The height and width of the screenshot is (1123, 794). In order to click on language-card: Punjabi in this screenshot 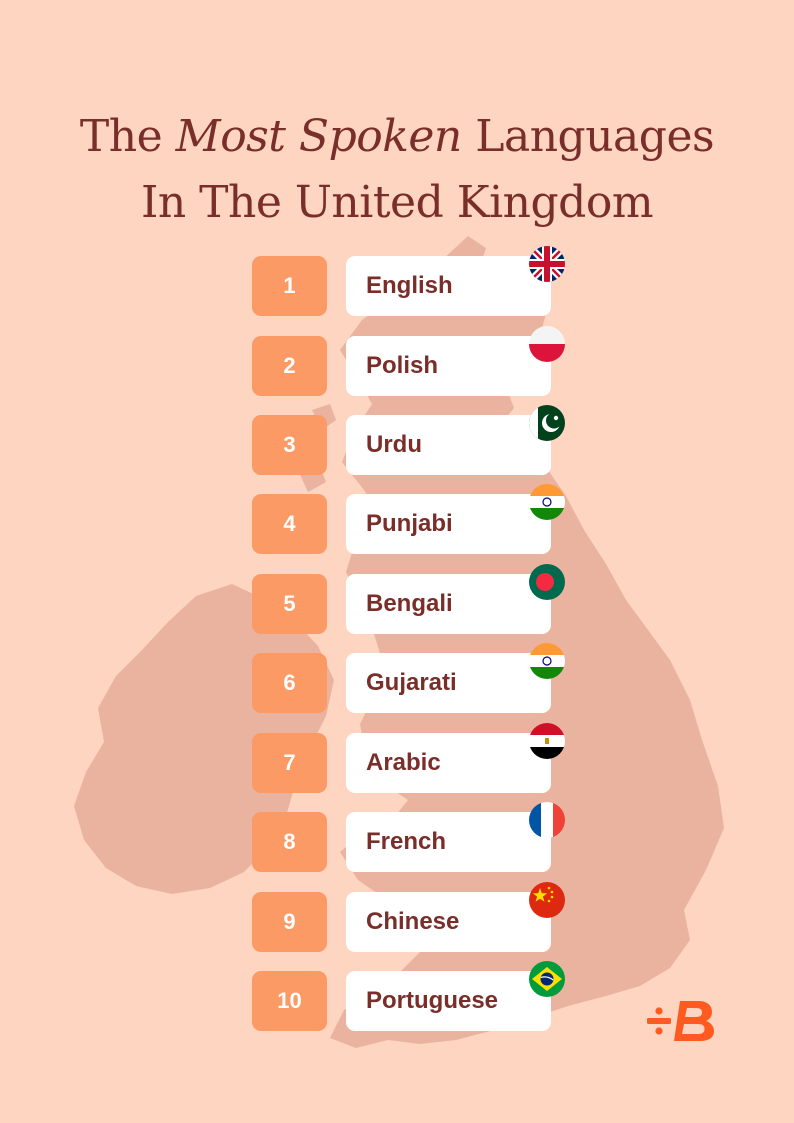, I will do `click(448, 524)`.